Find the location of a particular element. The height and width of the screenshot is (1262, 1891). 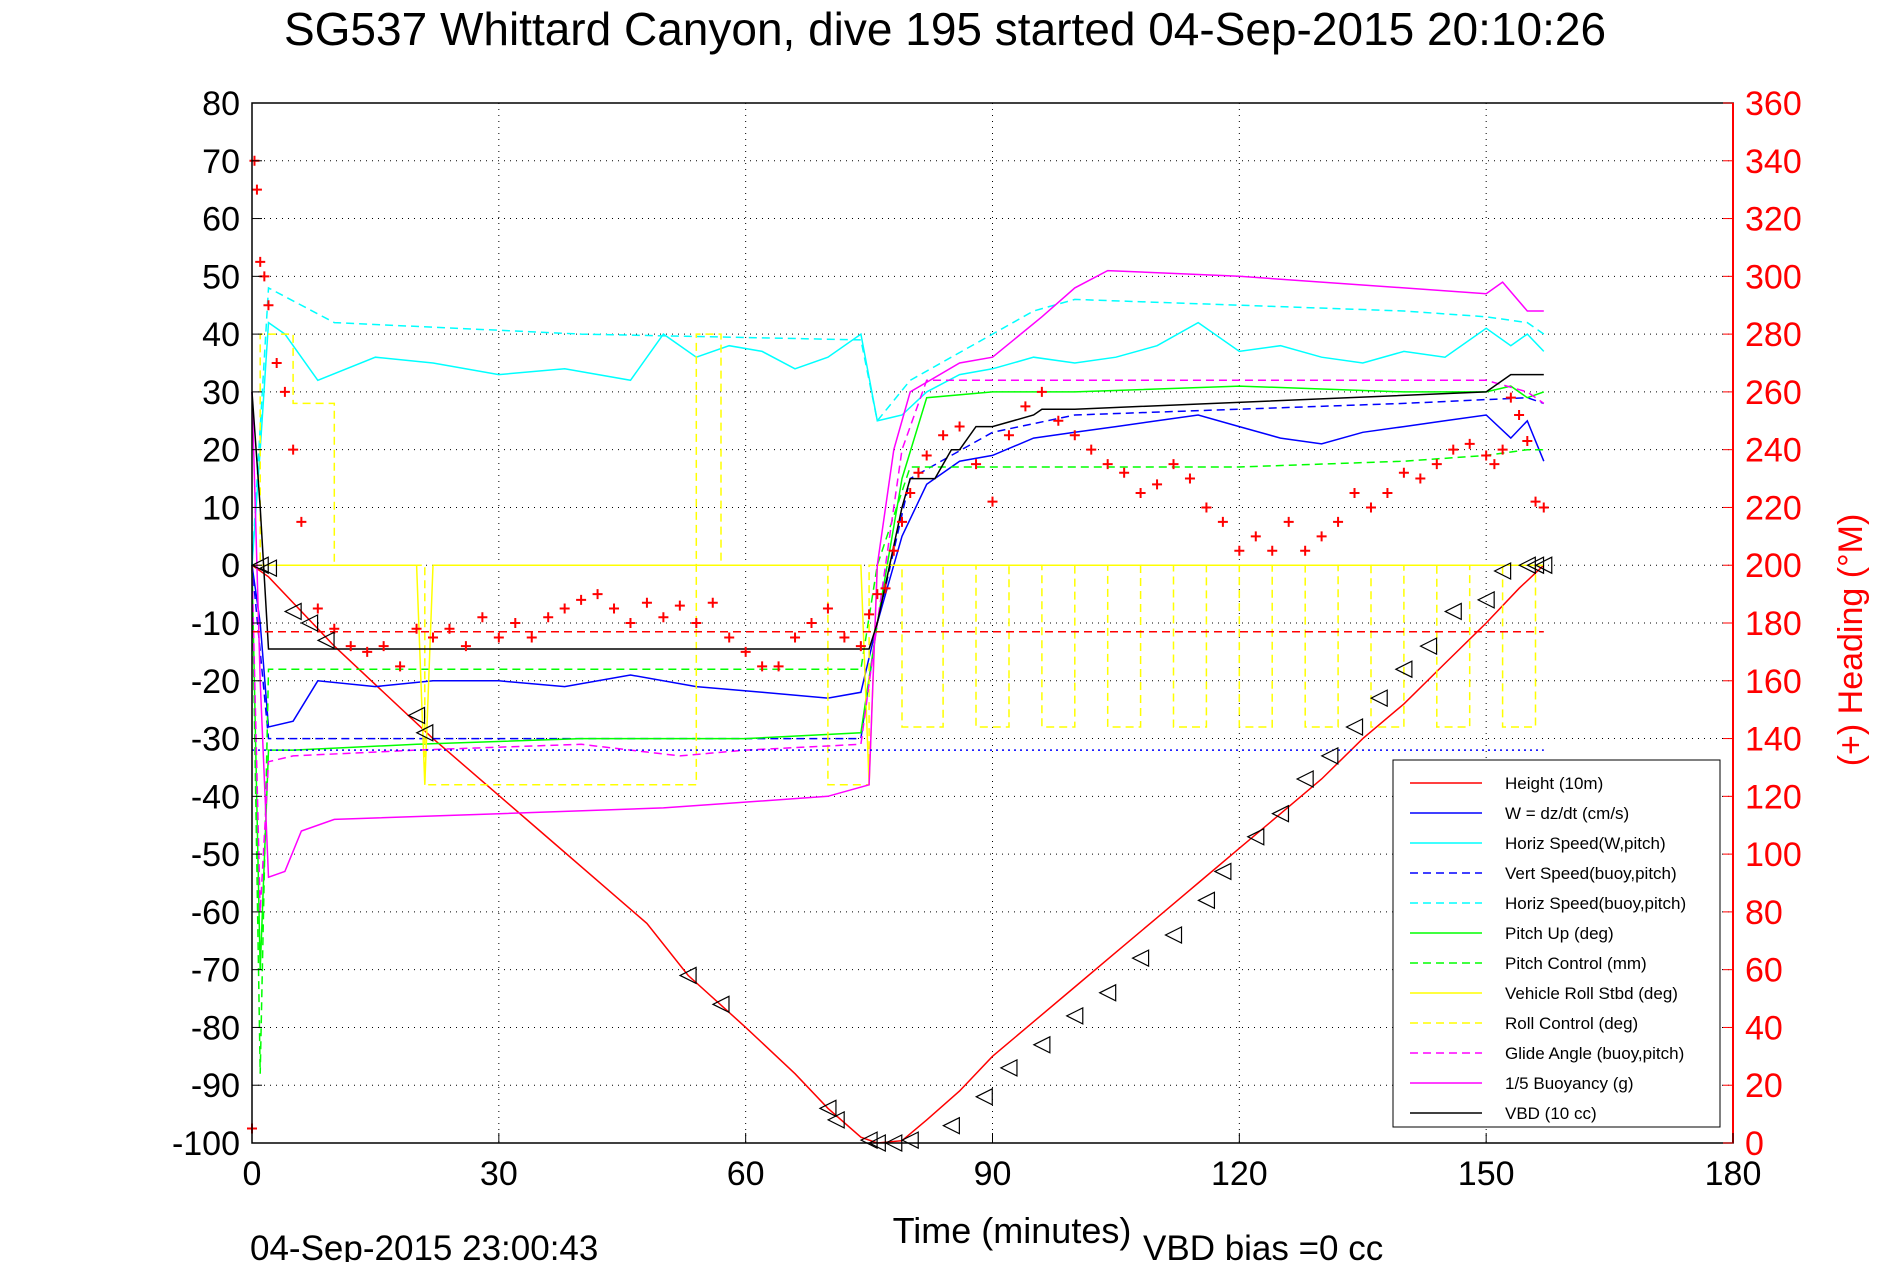

y2-tick-label: 120 is located at coordinates (1773, 797).